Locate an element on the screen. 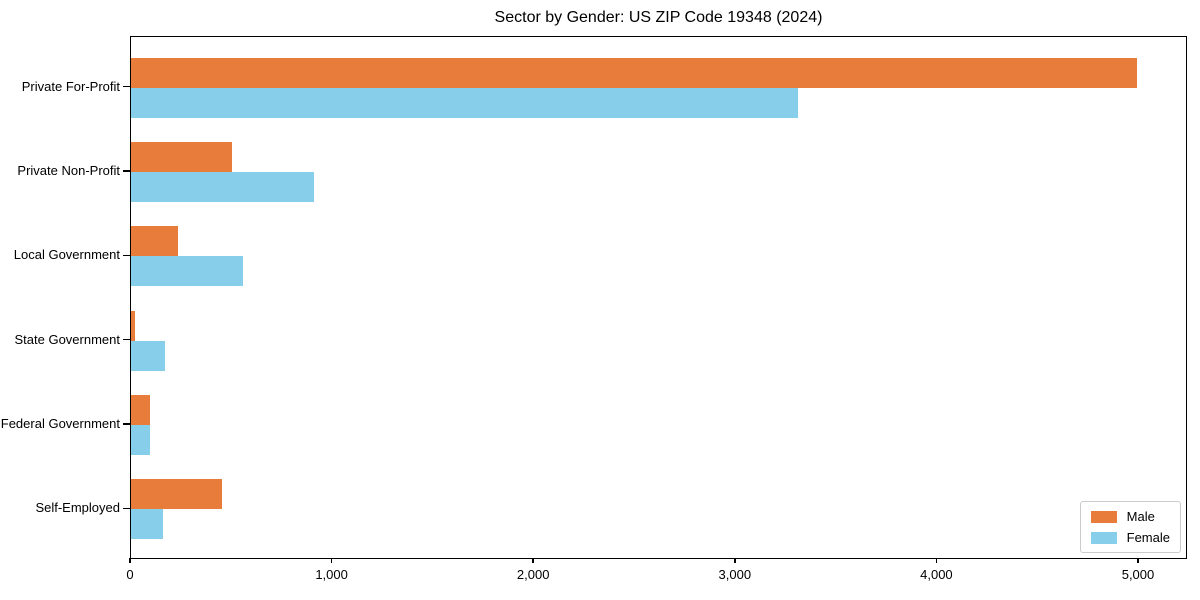  y-tick-label: Self-Employed is located at coordinates (77, 508).